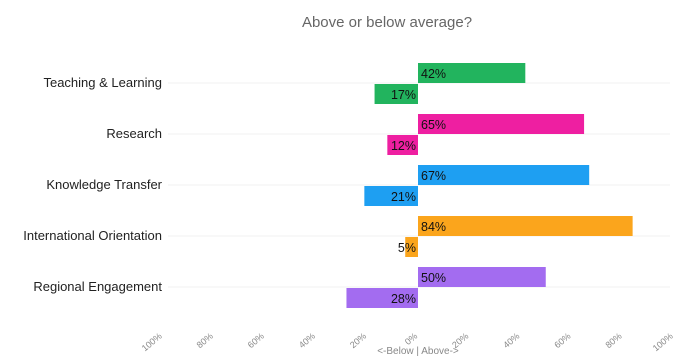 This screenshot has width=679, height=356. I want to click on data-label-below: 21%, so click(403, 197).